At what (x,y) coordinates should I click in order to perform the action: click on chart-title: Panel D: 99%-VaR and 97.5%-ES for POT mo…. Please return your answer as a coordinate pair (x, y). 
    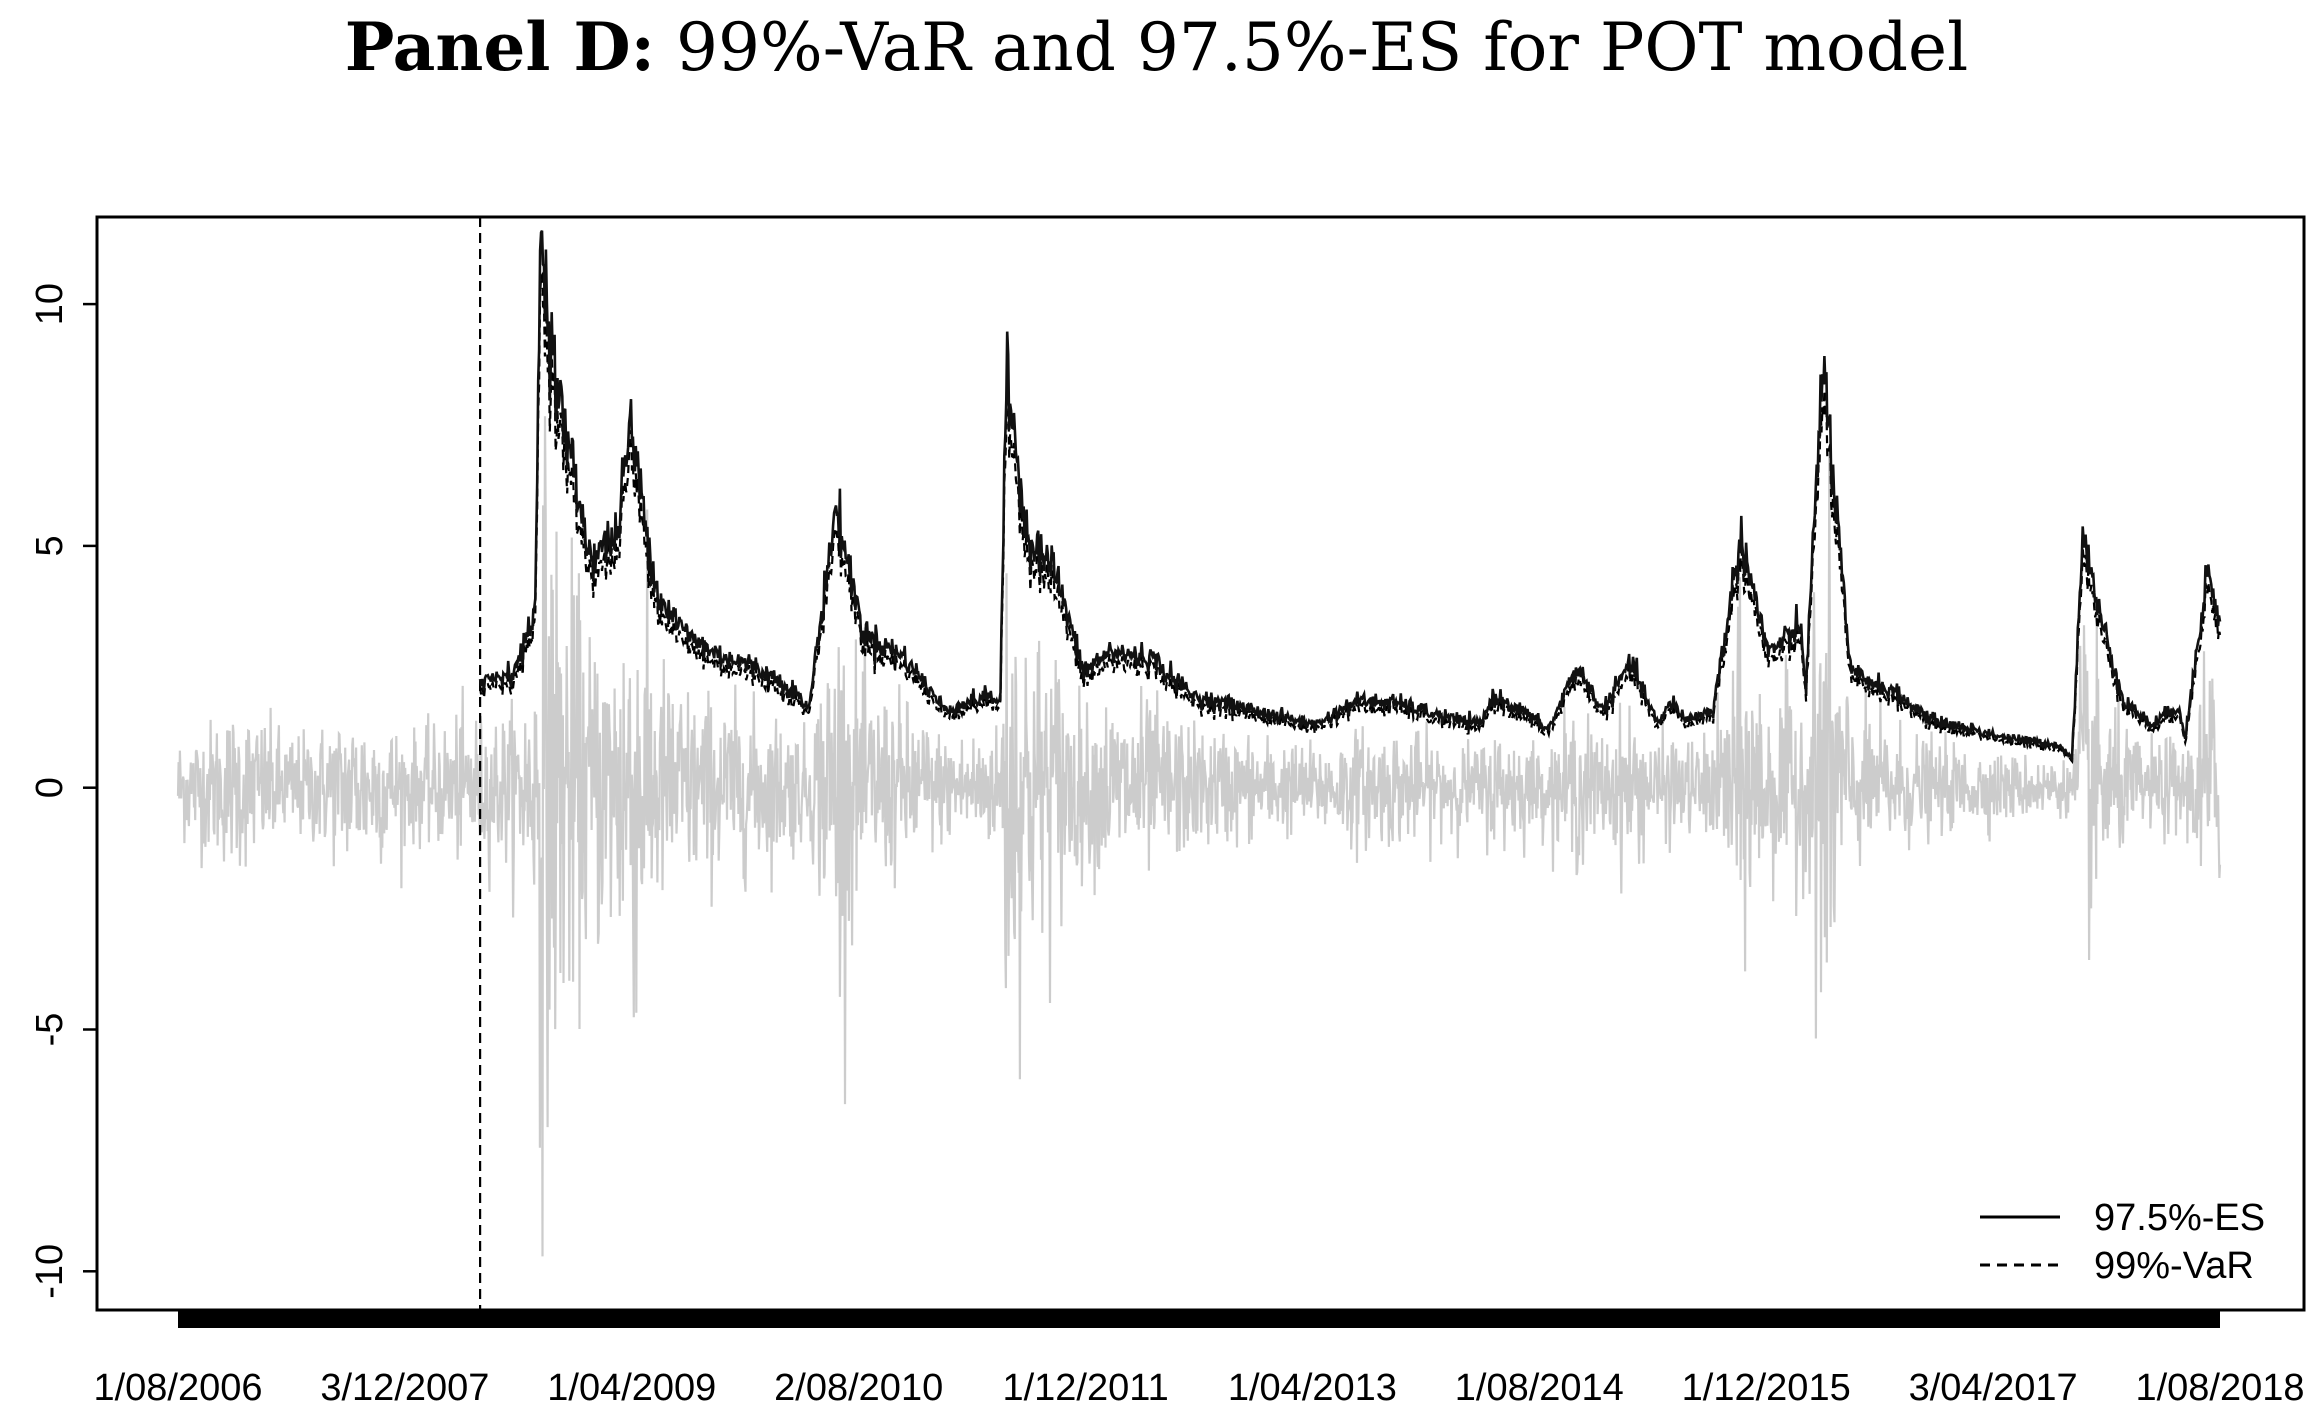
    Looking at the image, I should click on (1156, 47).